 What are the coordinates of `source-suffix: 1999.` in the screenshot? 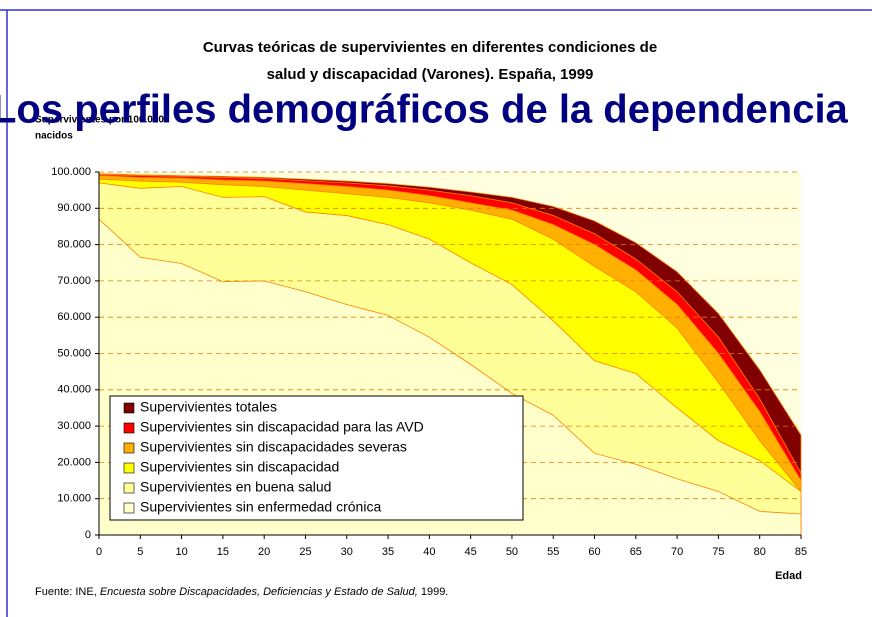 It's located at (433, 592).